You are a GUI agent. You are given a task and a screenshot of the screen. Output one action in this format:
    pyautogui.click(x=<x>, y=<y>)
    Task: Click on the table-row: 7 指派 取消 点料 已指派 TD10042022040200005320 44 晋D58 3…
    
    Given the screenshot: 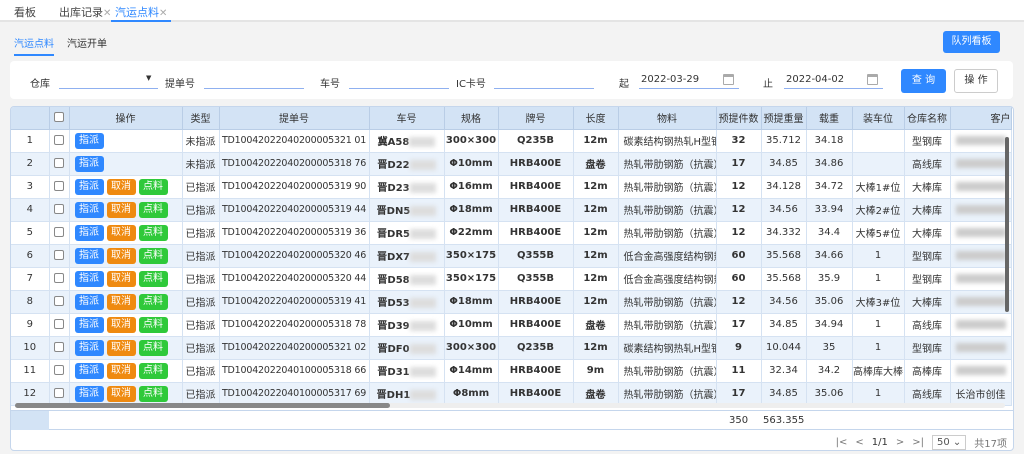 What is the action you would take?
    pyautogui.click(x=511, y=279)
    